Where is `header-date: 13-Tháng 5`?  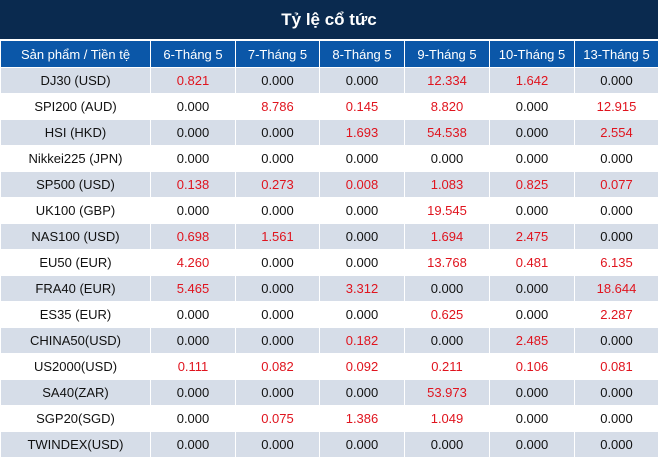
header-date: 13-Tháng 5 is located at coordinates (616, 54).